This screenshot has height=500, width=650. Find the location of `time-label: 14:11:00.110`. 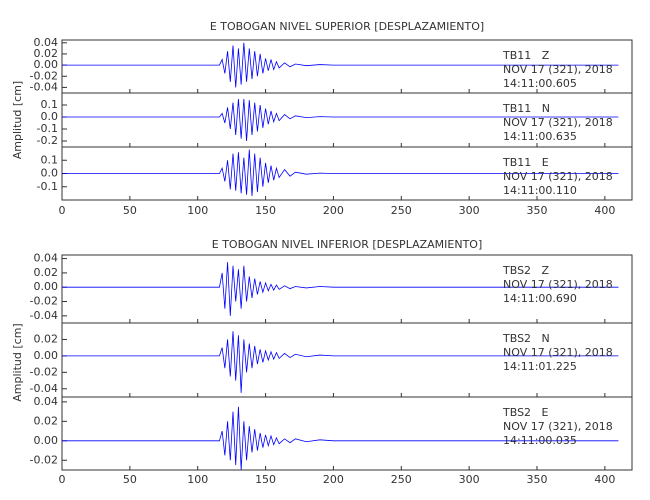

time-label: 14:11:00.110 is located at coordinates (540, 190).